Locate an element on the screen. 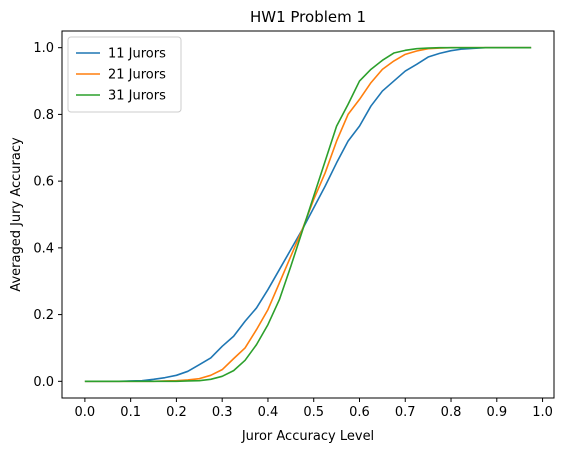 The width and height of the screenshot is (567, 453). y-tick-label: 0.6 is located at coordinates (43, 182).